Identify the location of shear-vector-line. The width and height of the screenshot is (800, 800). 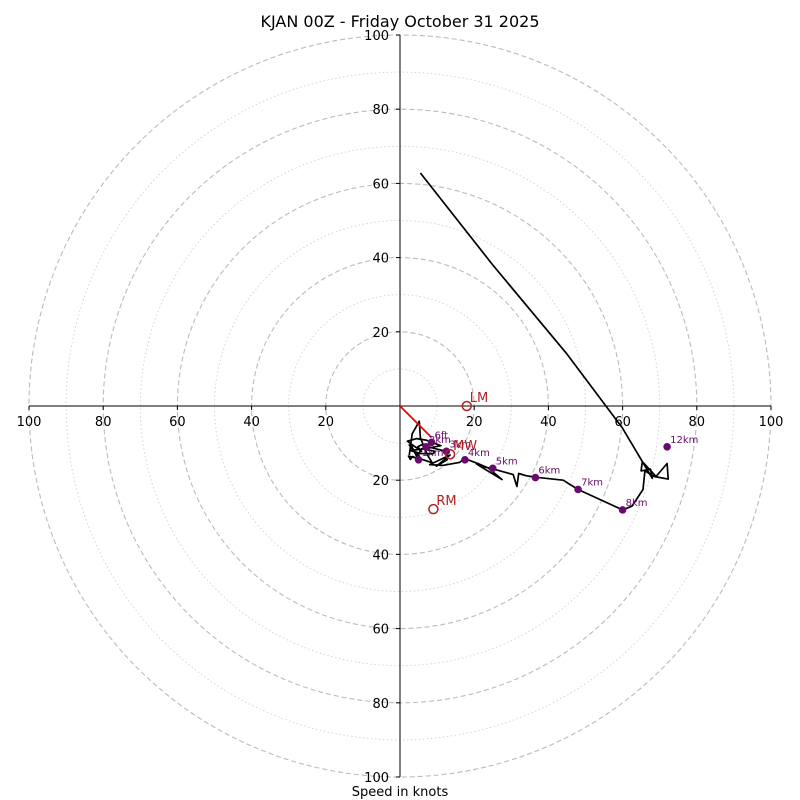
(416, 422).